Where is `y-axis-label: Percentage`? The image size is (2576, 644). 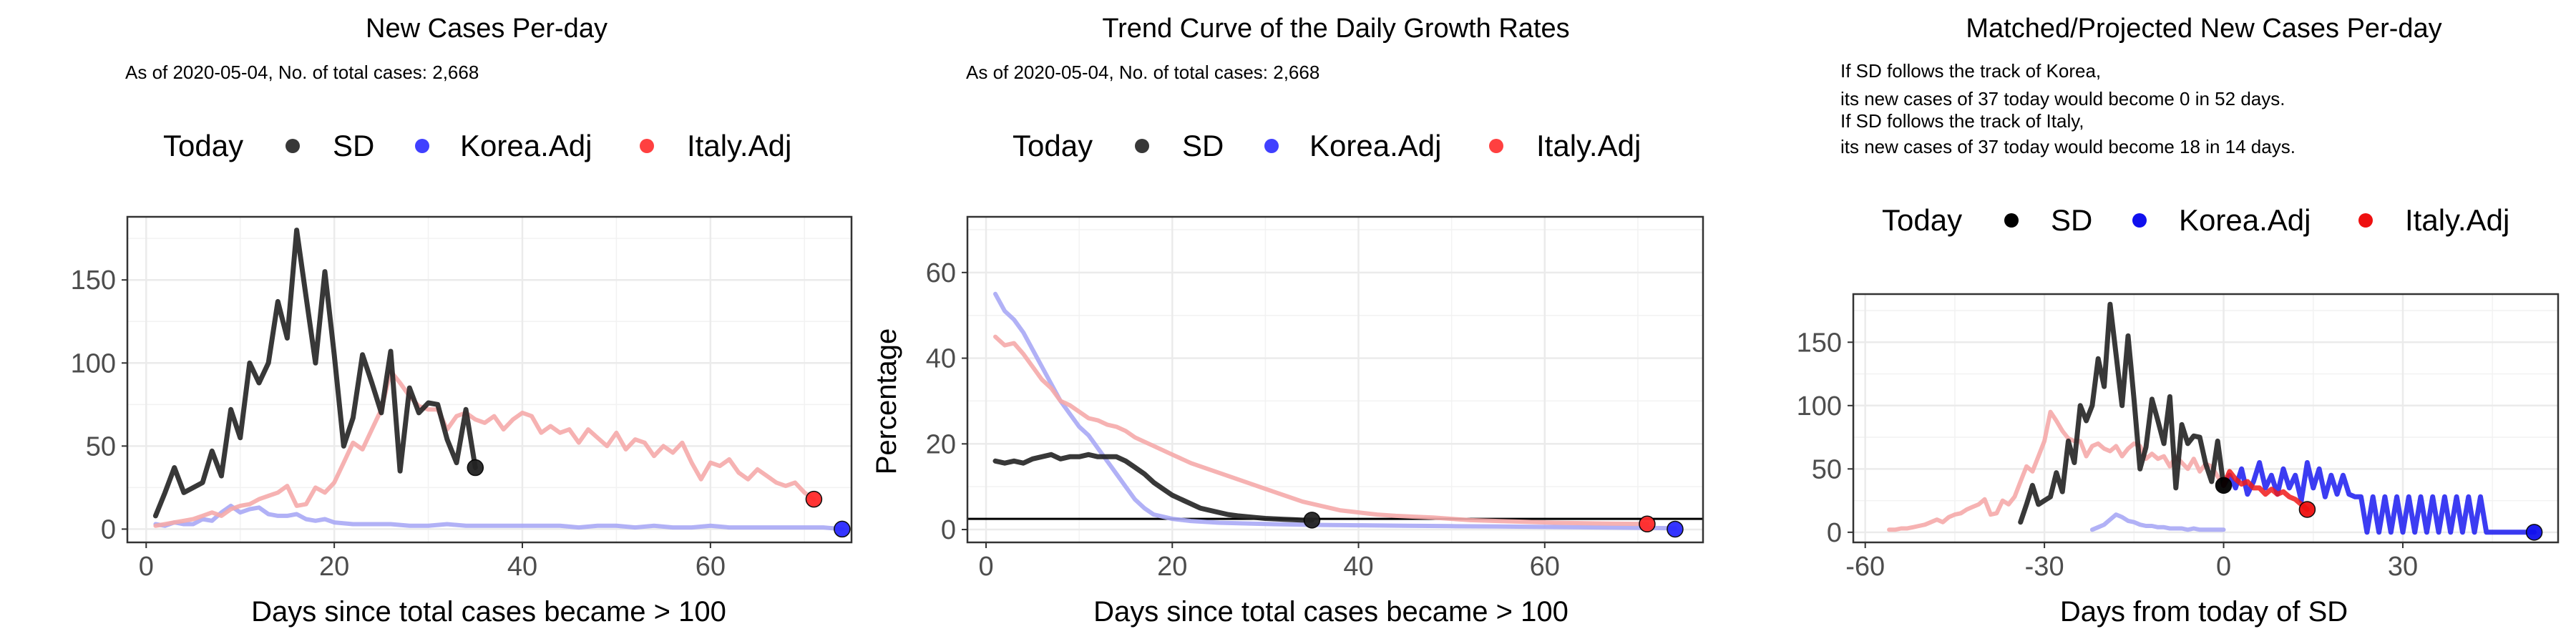
y-axis-label: Percentage is located at coordinates (886, 401).